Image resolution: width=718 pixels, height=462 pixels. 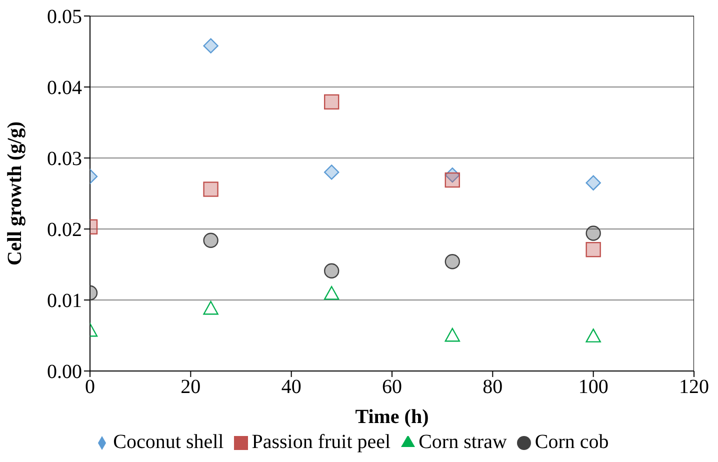 What do you see at coordinates (64, 17) in the screenshot?
I see `y-tick-label: 0.05` at bounding box center [64, 17].